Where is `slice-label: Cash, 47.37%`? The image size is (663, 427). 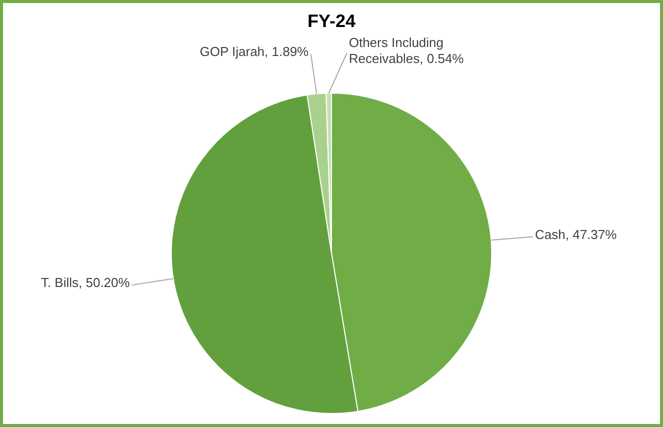 slice-label: Cash, 47.37% is located at coordinates (576, 234).